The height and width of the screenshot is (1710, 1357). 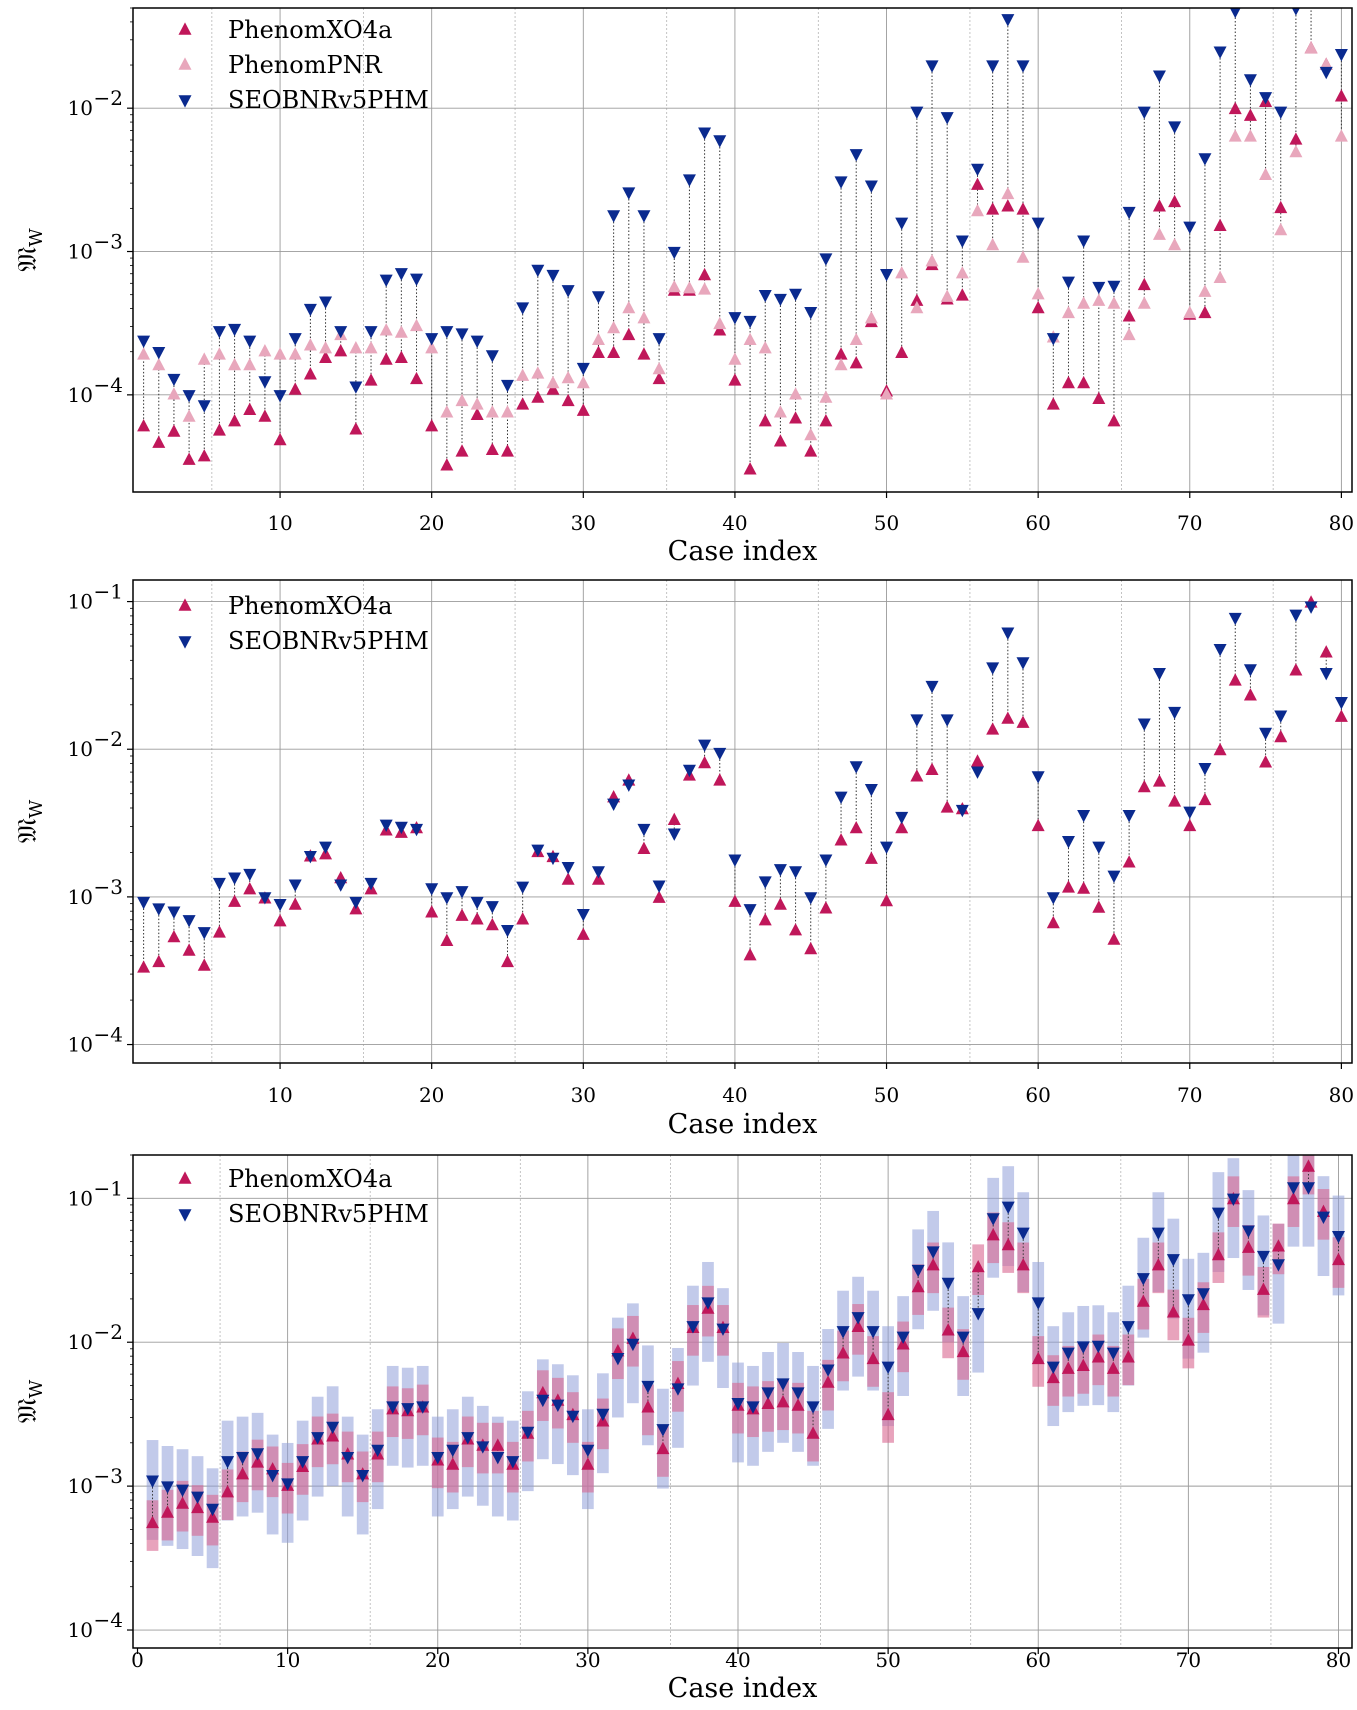 What do you see at coordinates (310, 1179) in the screenshot?
I see `legend-label: PhenomXO4a` at bounding box center [310, 1179].